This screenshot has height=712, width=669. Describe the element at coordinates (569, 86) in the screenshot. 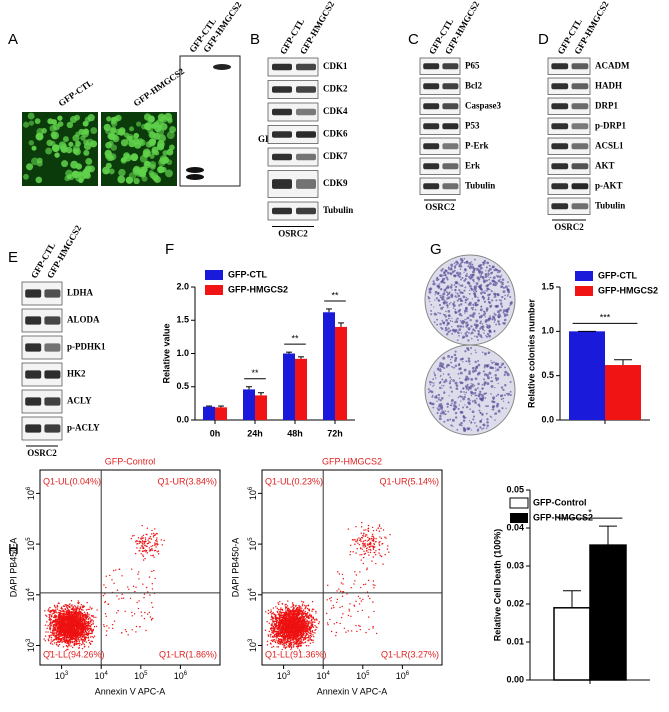

I see `blot-strip` at that location.